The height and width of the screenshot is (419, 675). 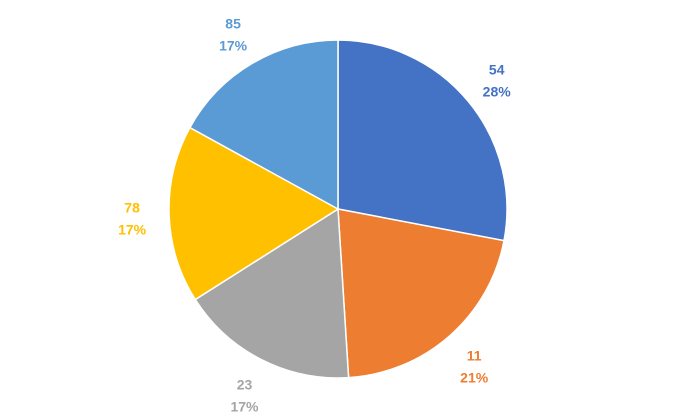 What do you see at coordinates (132, 230) in the screenshot?
I see `data-label-percent-3: 17%` at bounding box center [132, 230].